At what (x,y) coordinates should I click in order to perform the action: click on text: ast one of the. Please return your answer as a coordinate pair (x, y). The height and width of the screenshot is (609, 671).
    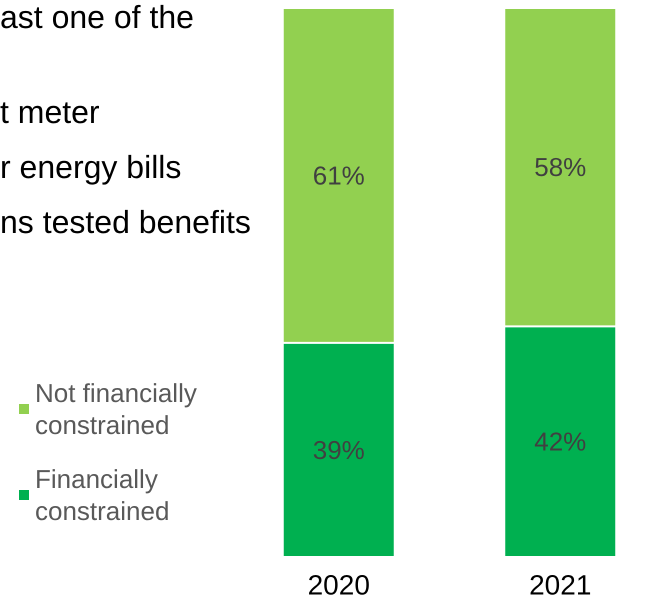
    Looking at the image, I should click on (97, 17).